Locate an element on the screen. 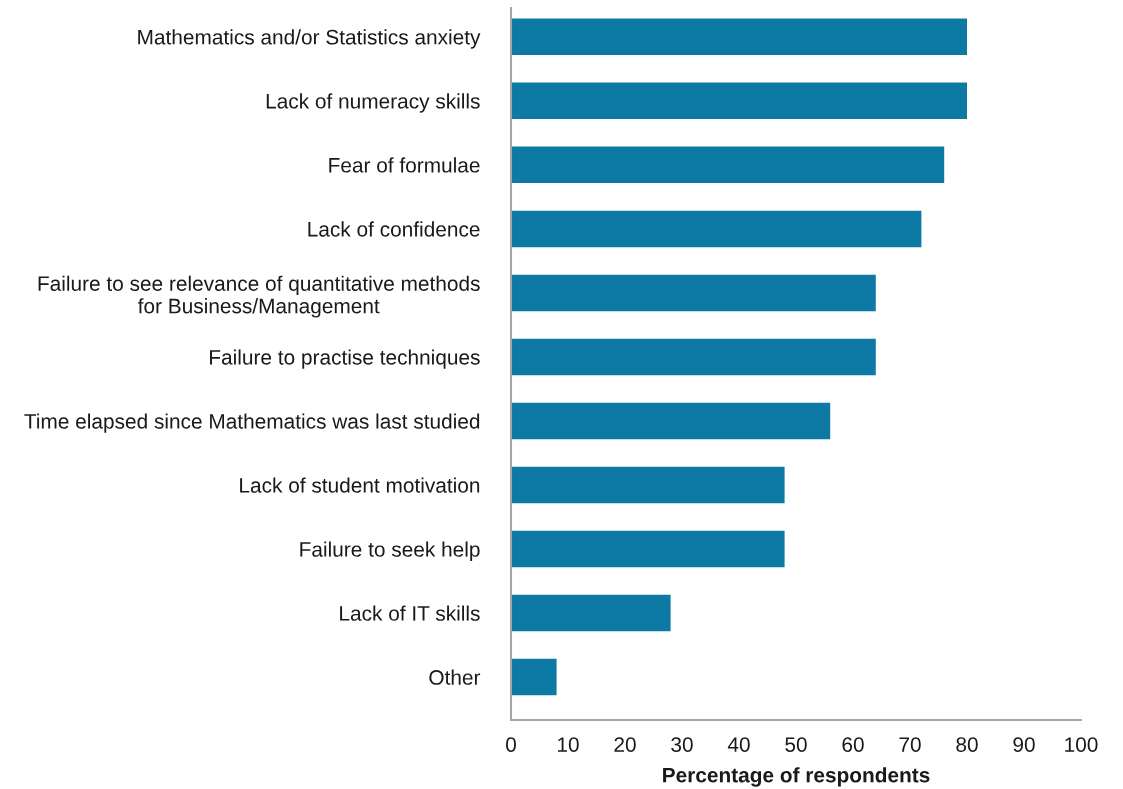  x-tick-label: 0 is located at coordinates (511, 744).